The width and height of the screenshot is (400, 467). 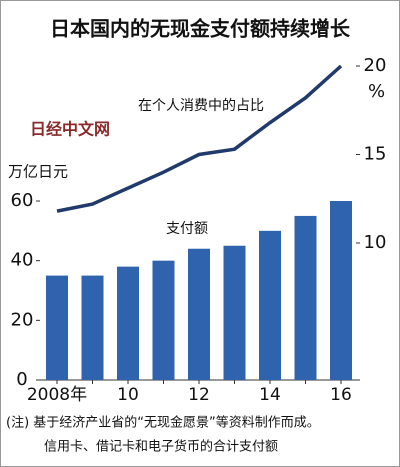 I want to click on y2-tick-label: 15, so click(x=375, y=154).